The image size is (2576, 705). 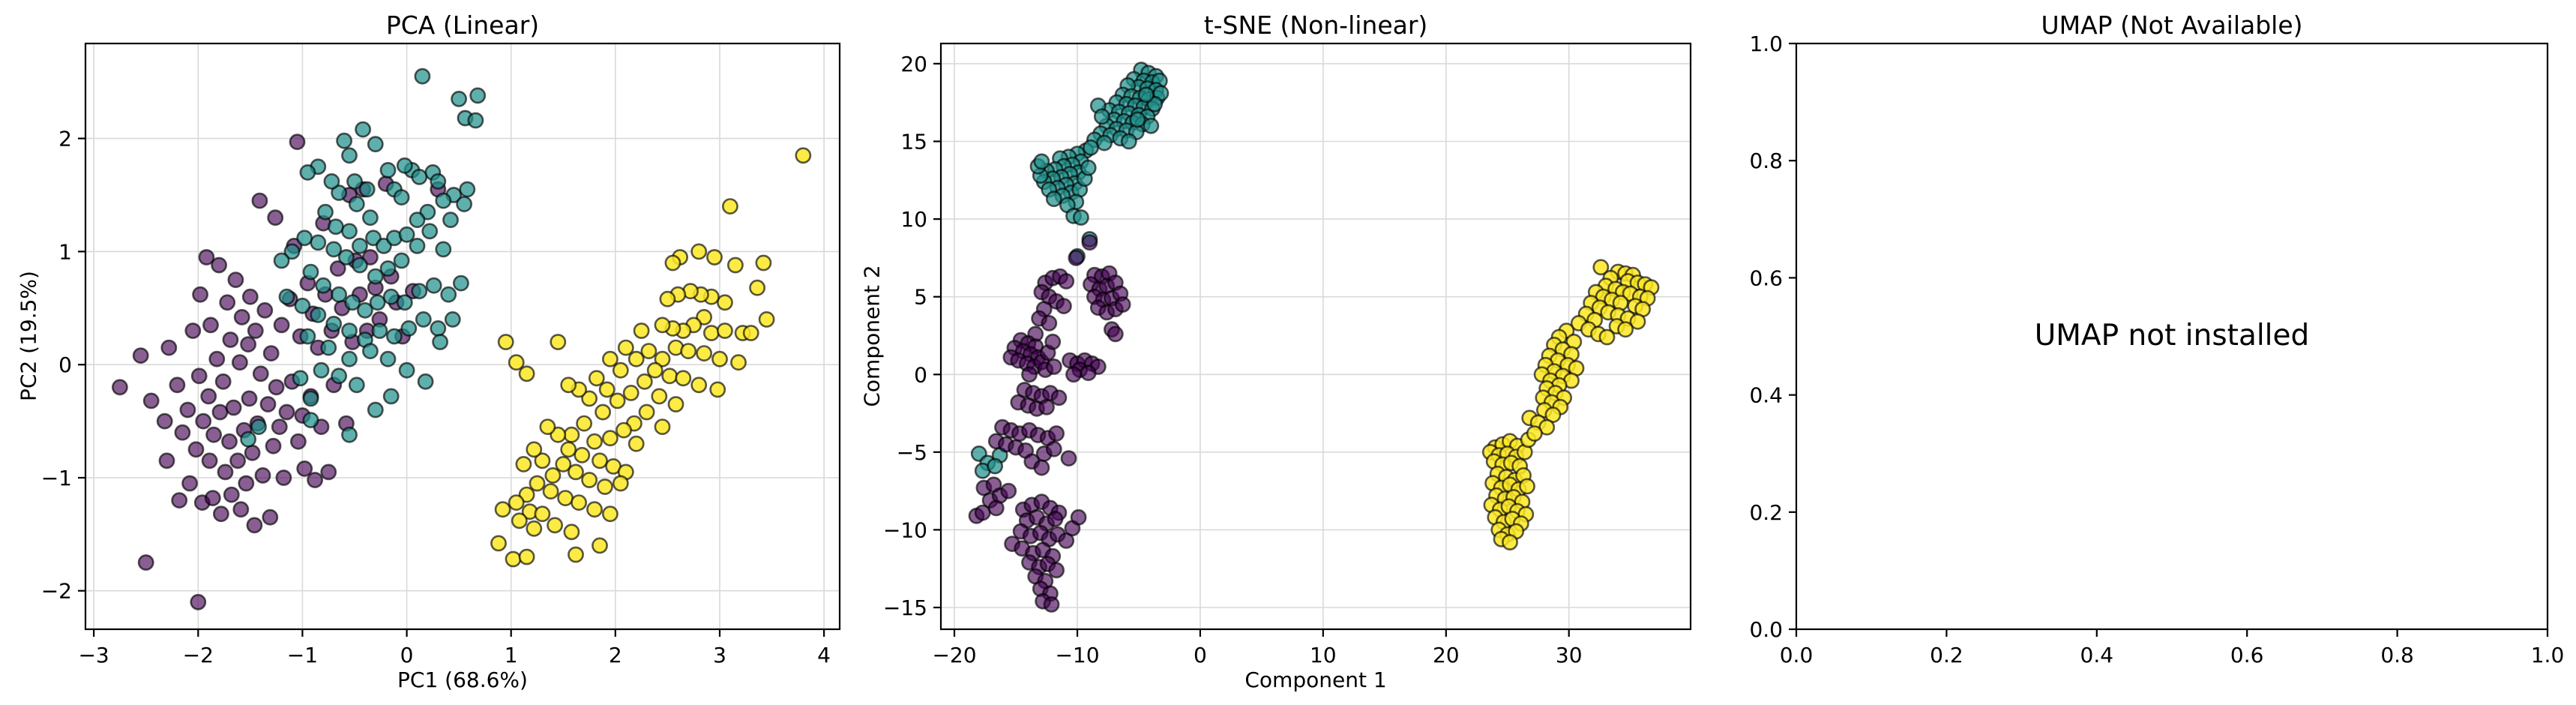 What do you see at coordinates (28, 336) in the screenshot?
I see `pca-y-axis-label: PC2 (19.5%)` at bounding box center [28, 336].